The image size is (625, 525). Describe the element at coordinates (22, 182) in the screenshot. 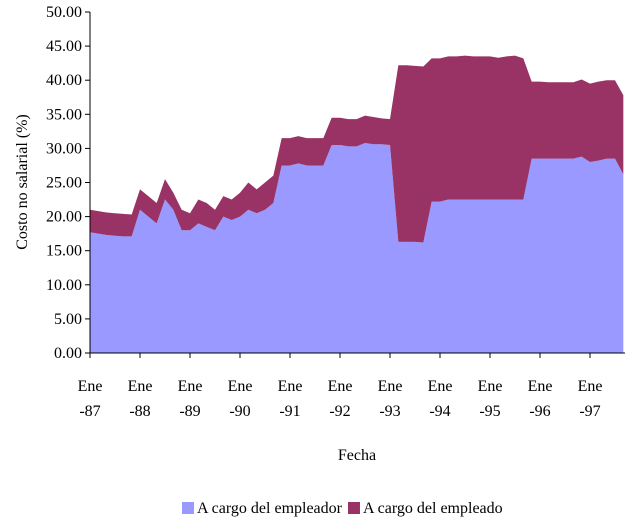

I see `y-axis-title: Costo no salarial (%)` at that location.